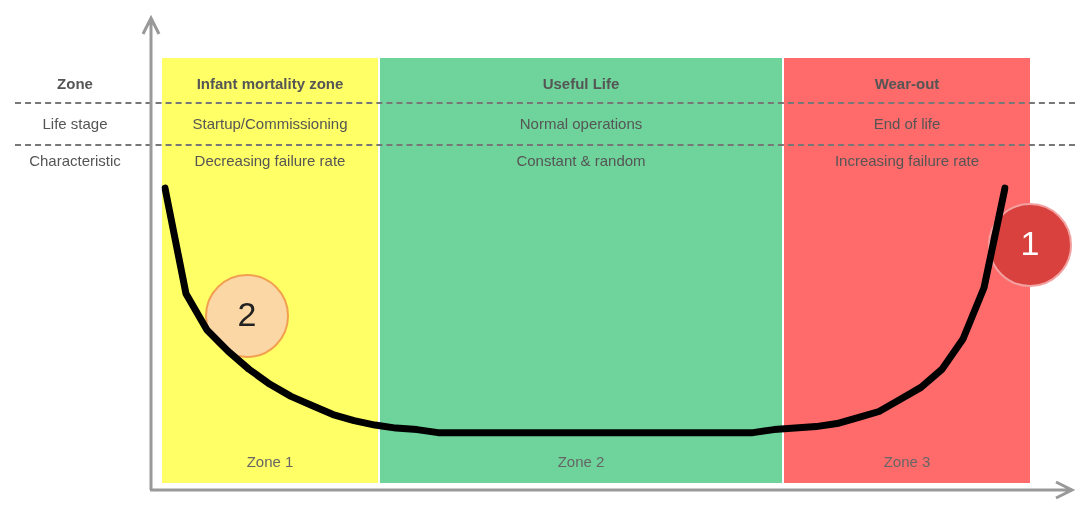  I want to click on text: Wear-out, so click(907, 84).